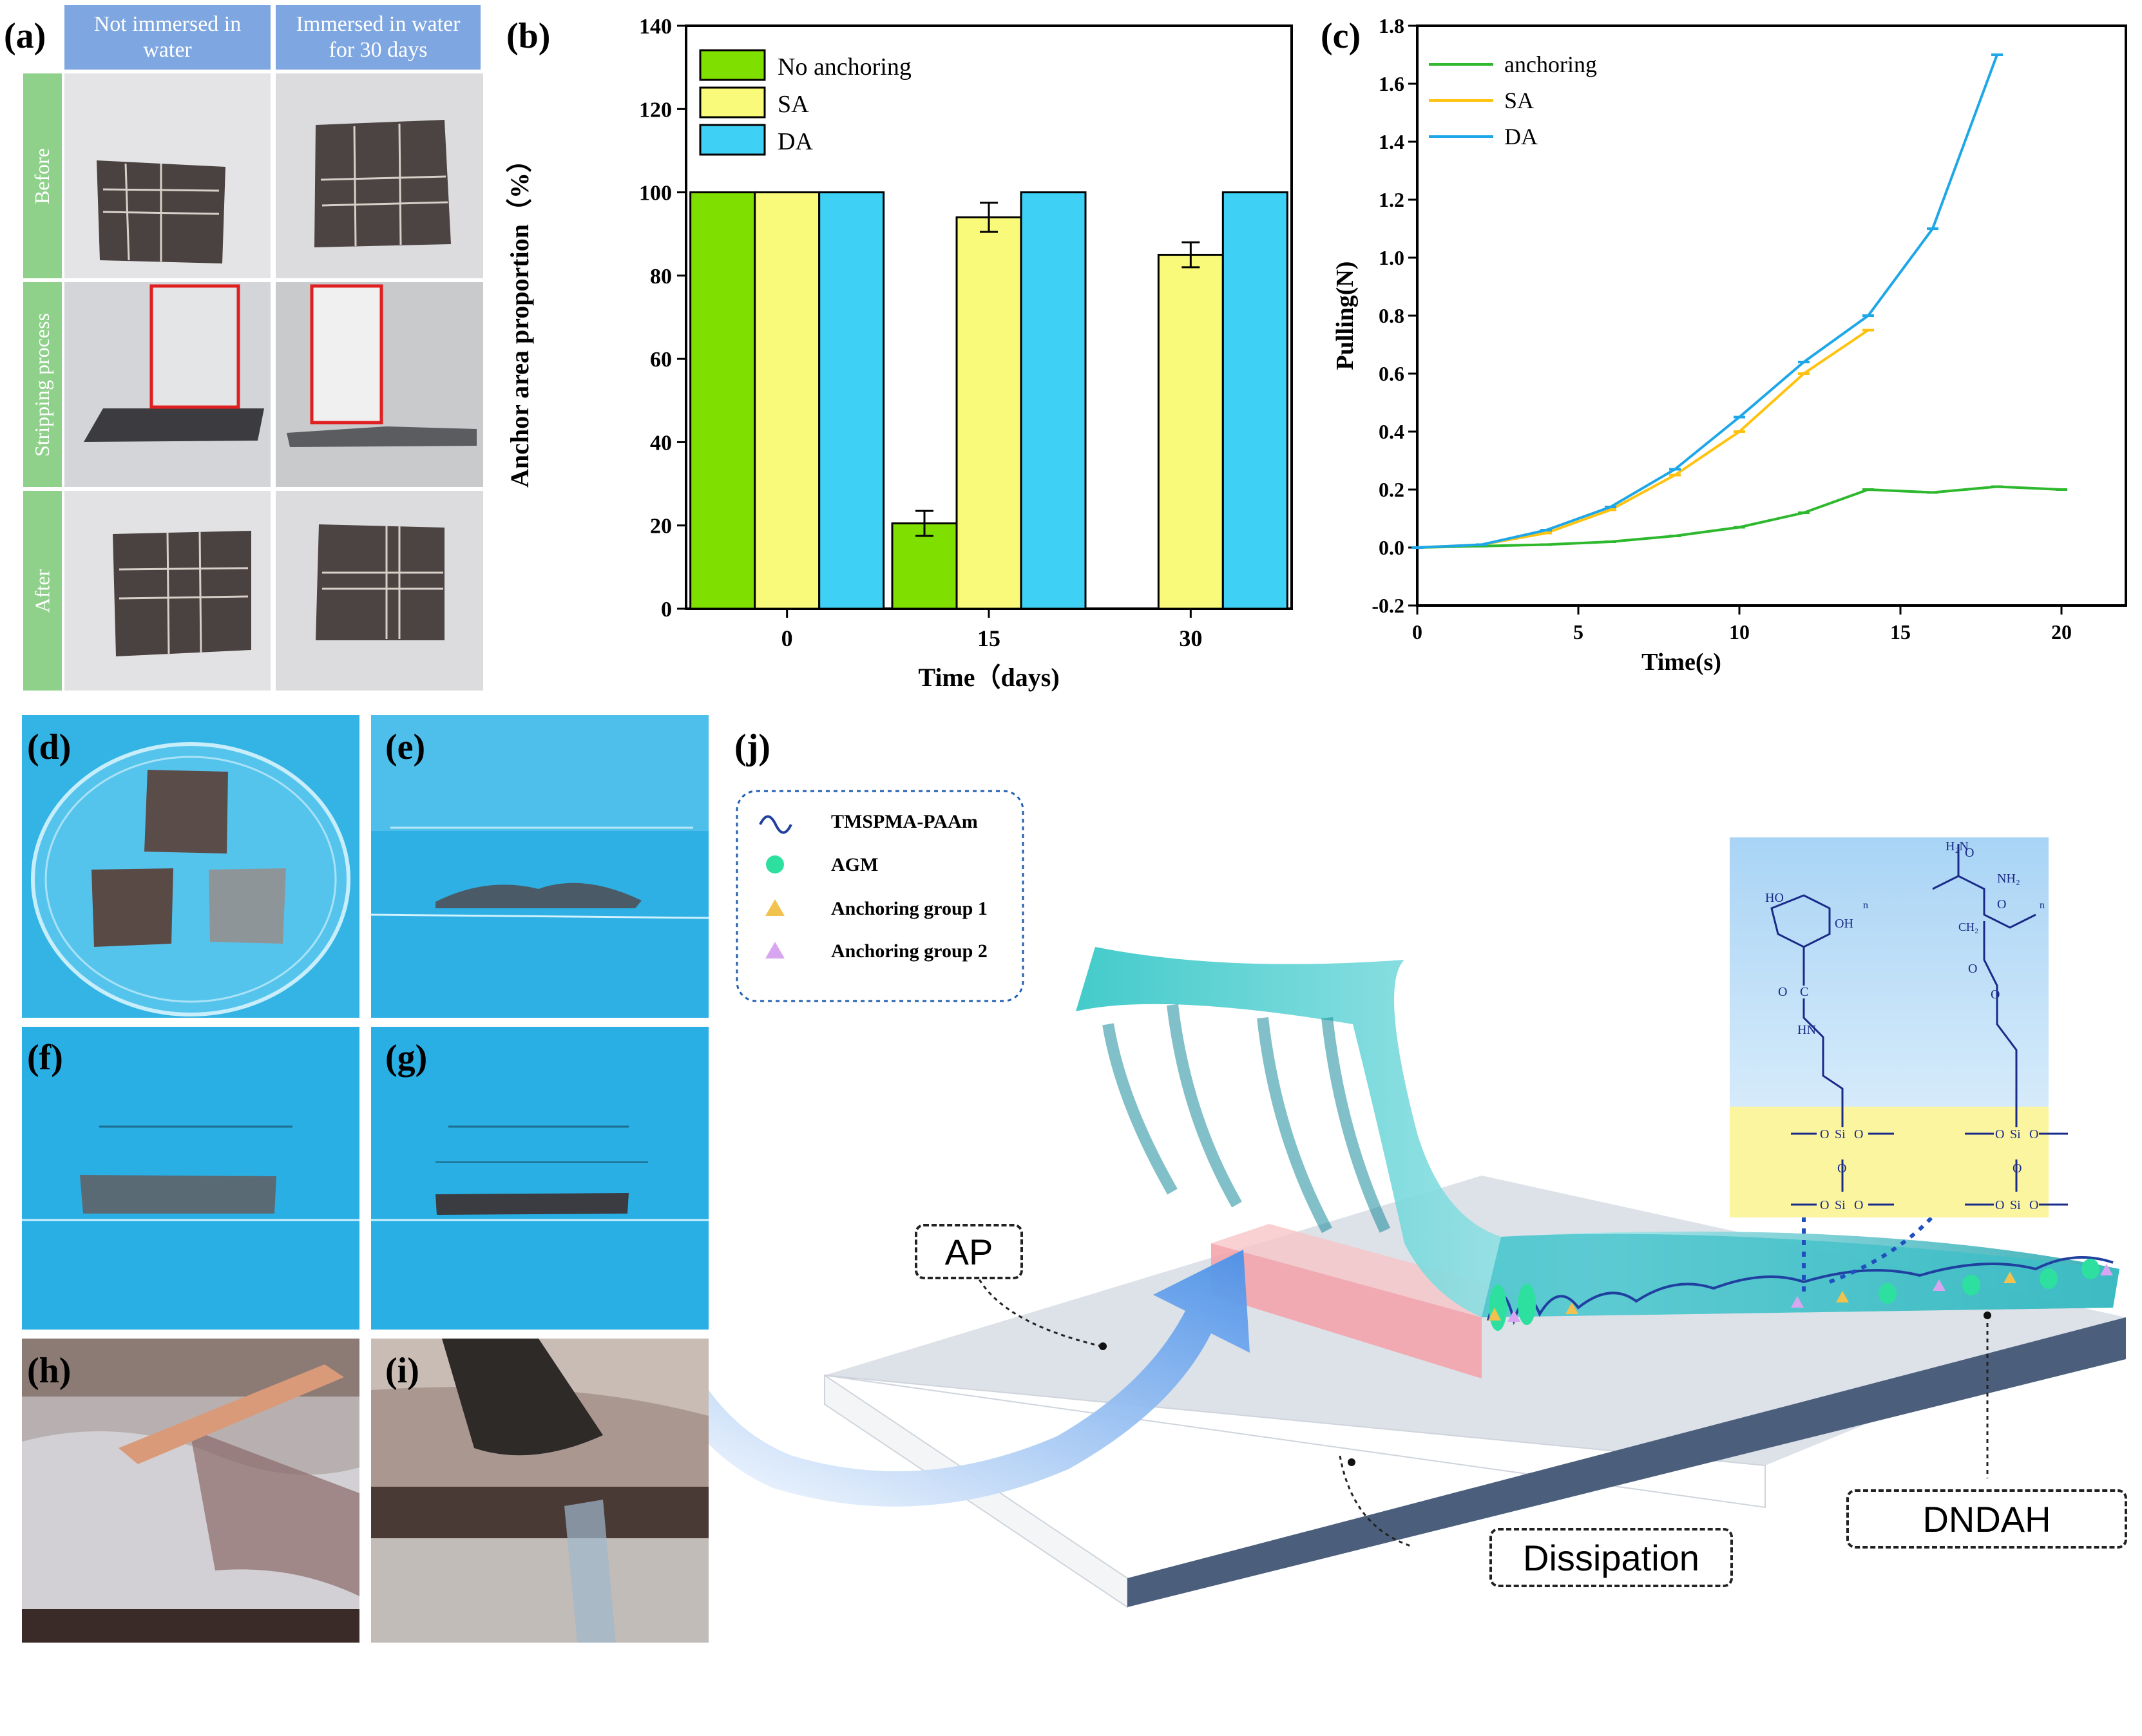 This screenshot has height=1736, width=2142. I want to click on chem-label: H₂N, so click(1957, 846).